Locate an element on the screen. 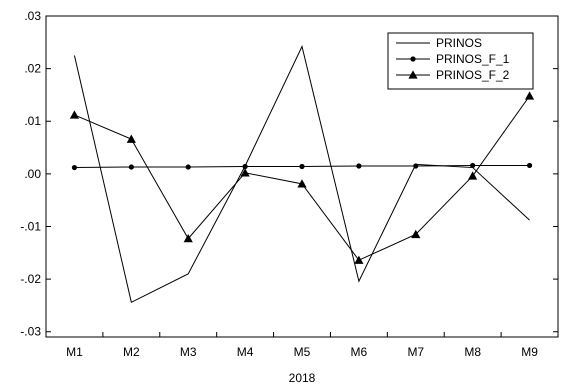  y-tick-label: .02 is located at coordinates (32, 69).